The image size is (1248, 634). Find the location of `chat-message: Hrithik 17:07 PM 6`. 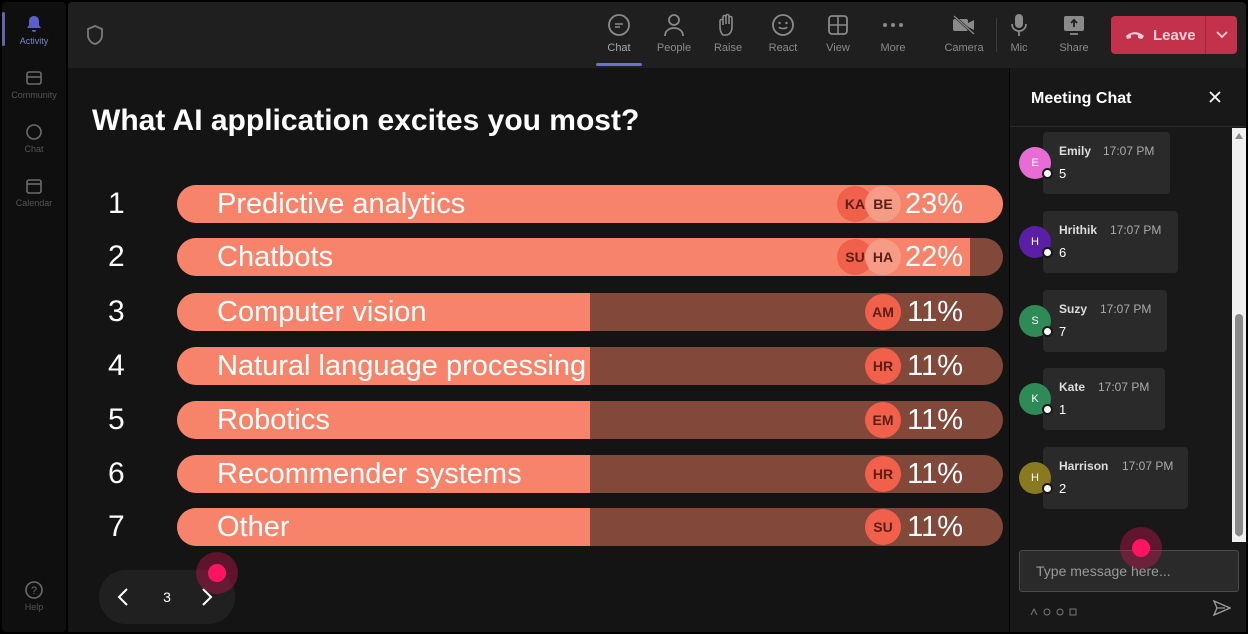

chat-message: Hrithik 17:07 PM 6 is located at coordinates (1110, 242).